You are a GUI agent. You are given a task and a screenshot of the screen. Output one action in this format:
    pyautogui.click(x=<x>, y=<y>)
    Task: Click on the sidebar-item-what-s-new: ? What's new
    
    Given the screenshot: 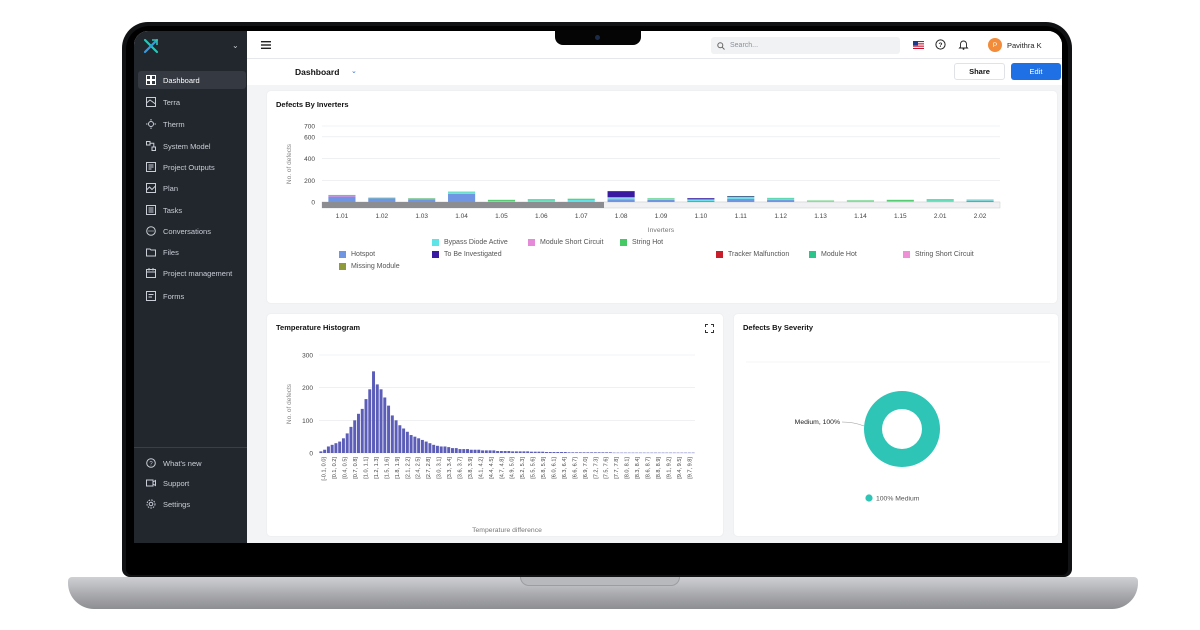 What is the action you would take?
    pyautogui.click(x=192, y=463)
    